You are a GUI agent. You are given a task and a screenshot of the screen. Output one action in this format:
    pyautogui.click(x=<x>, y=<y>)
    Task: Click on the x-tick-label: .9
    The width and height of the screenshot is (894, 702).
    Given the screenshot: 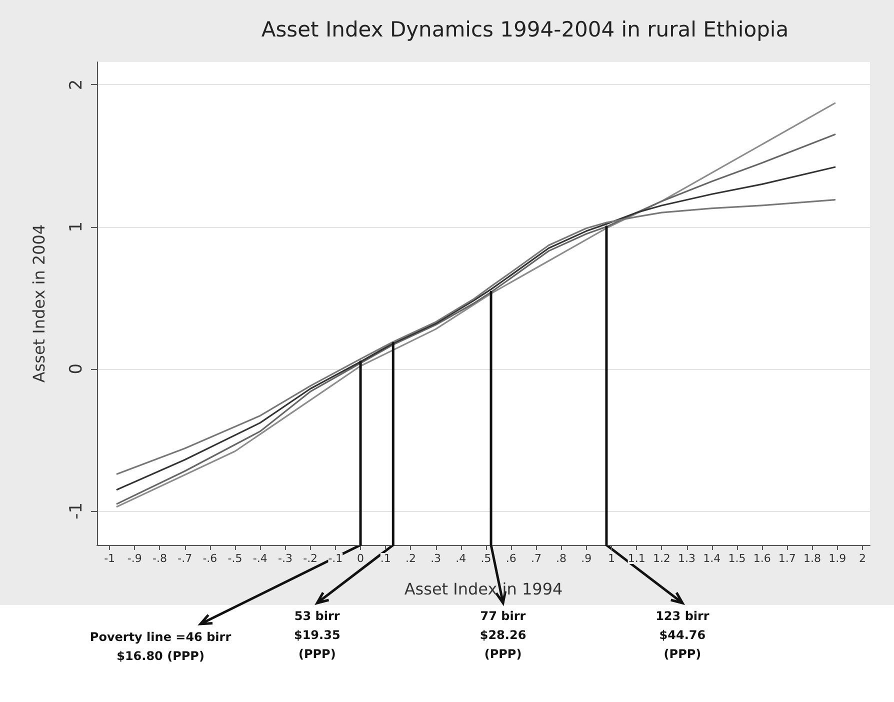 What is the action you would take?
    pyautogui.click(x=586, y=558)
    